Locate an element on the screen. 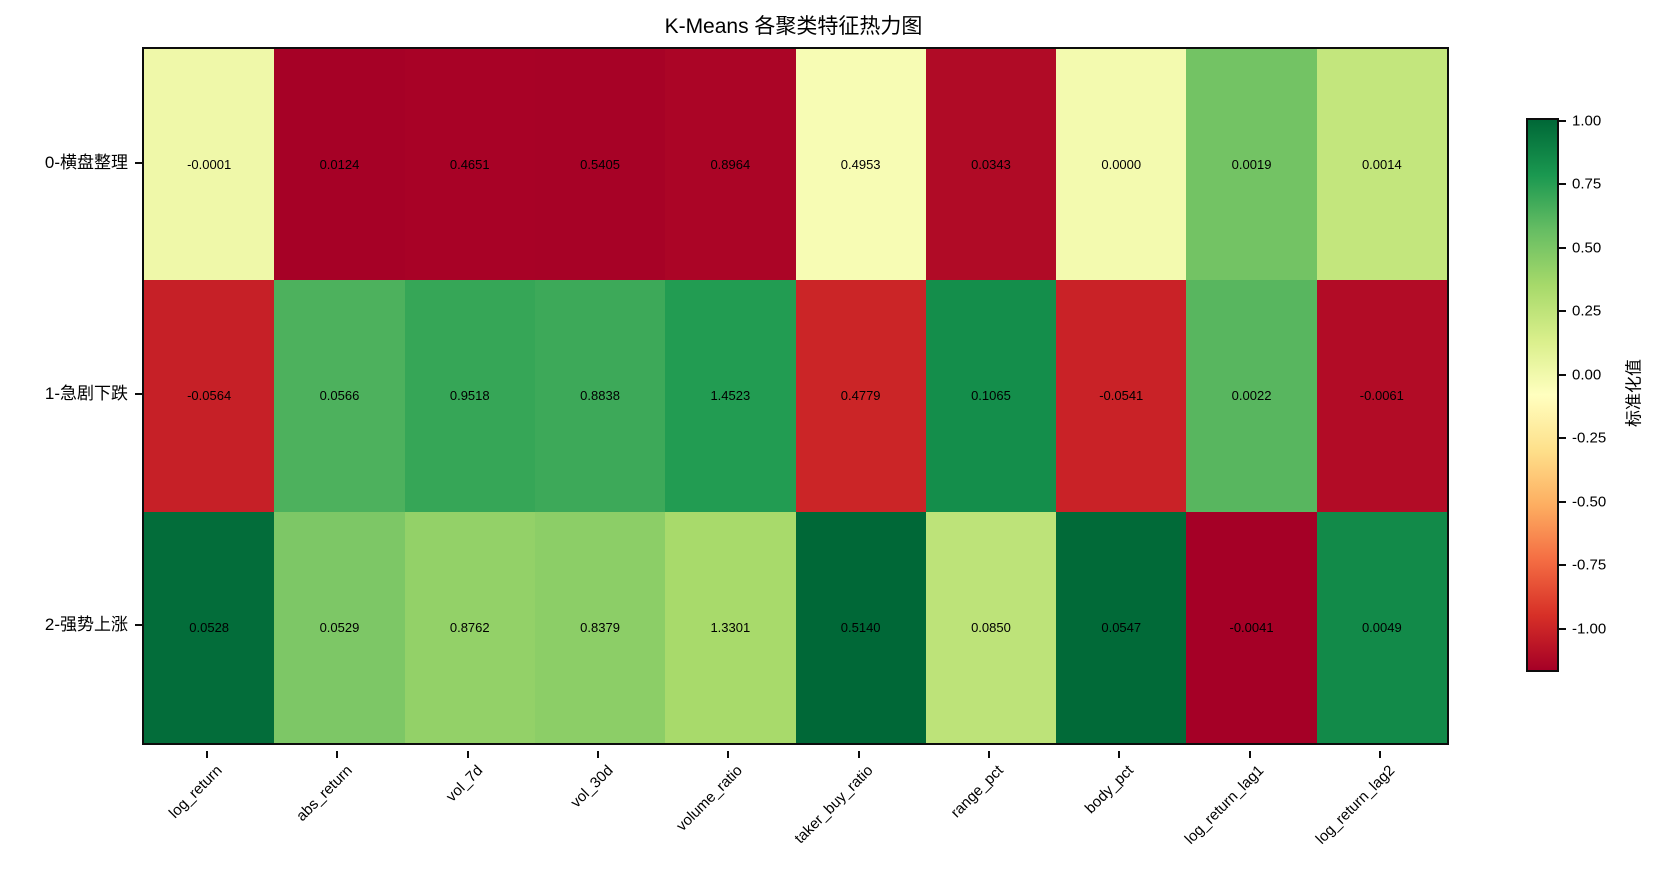 The height and width of the screenshot is (887, 1659). cell-value: 0.0014 is located at coordinates (1381, 165).